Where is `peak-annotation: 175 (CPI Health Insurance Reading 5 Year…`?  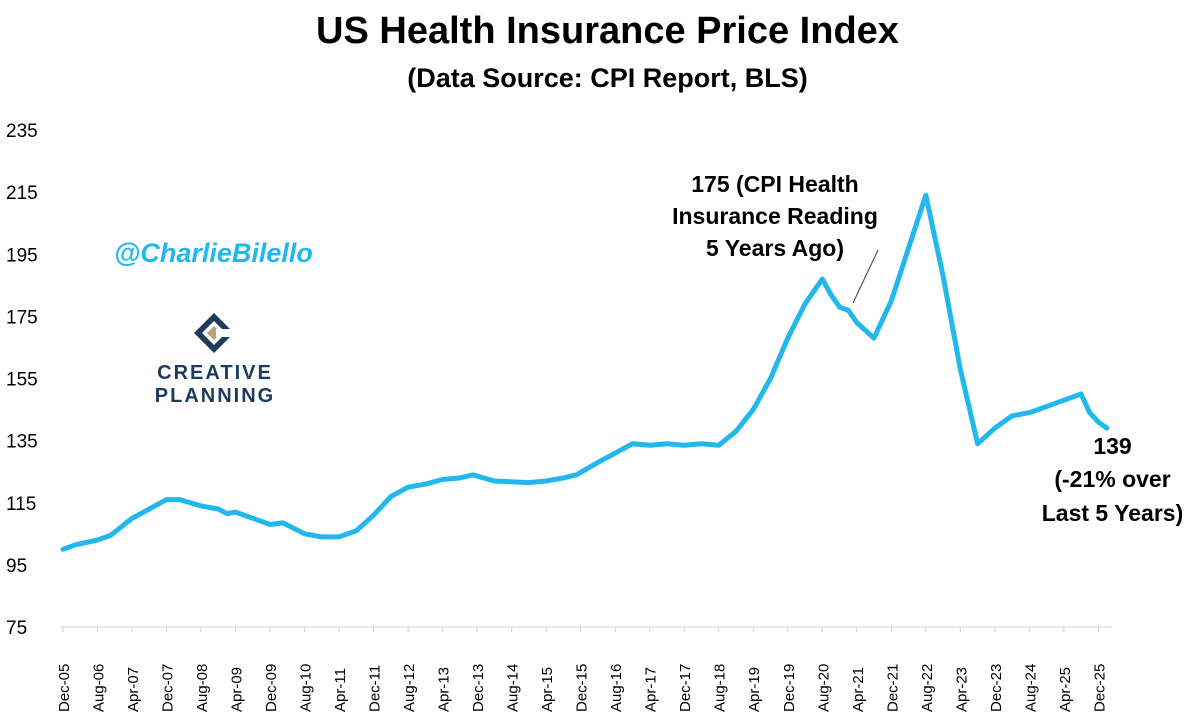 peak-annotation: 175 (CPI Health Insurance Reading 5 Year… is located at coordinates (775, 216).